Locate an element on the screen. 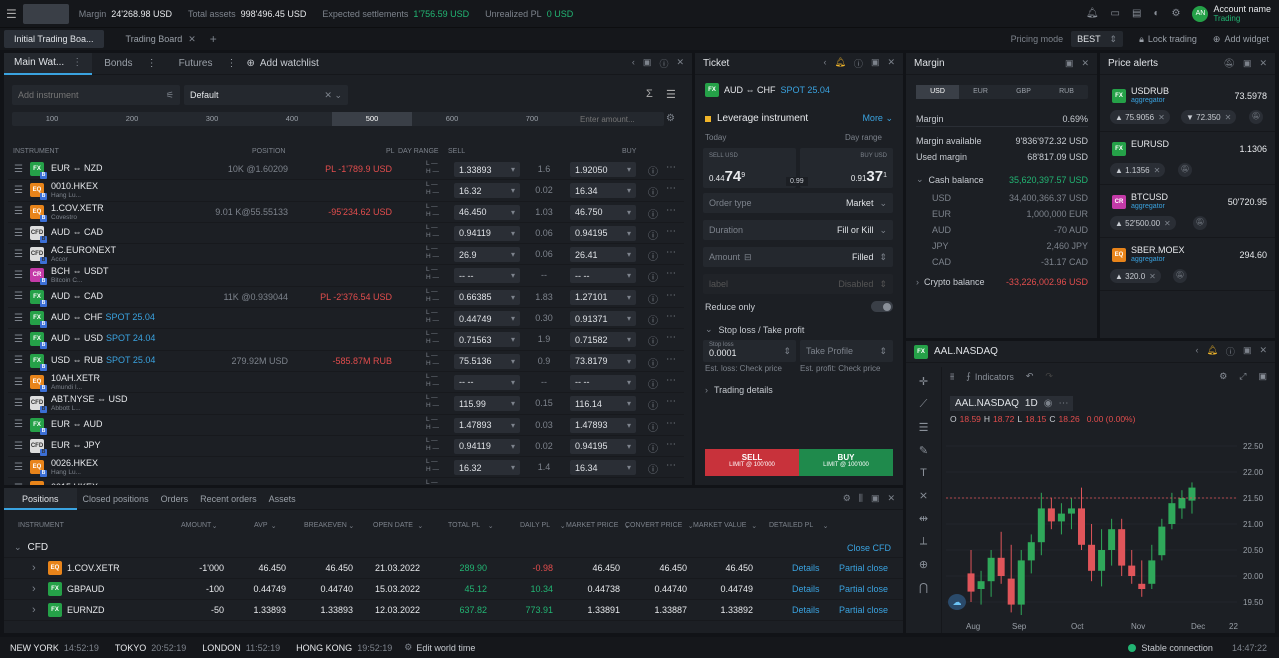  eye-icon: ◉ is located at coordinates (1048, 403).